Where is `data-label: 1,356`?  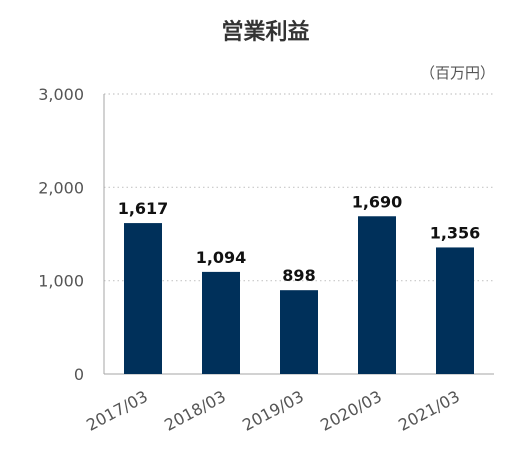
data-label: 1,356 is located at coordinates (455, 232).